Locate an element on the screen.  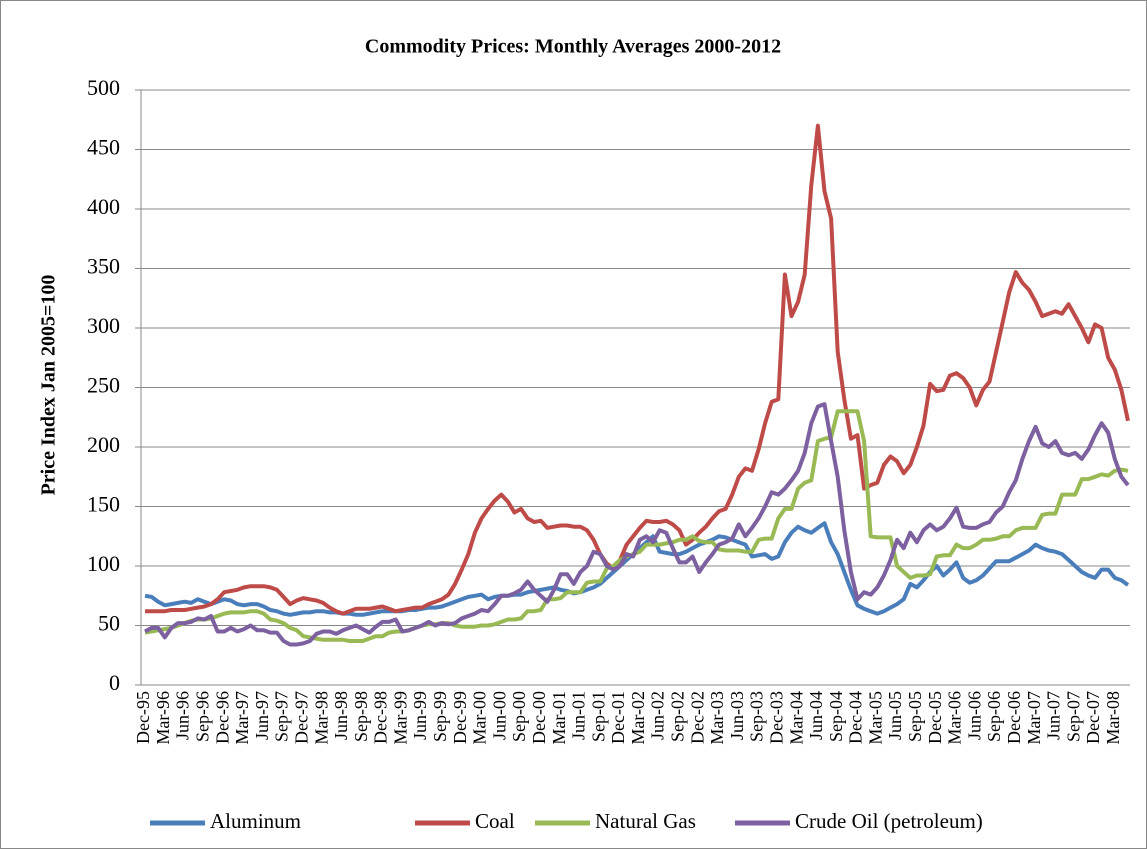
x-tick-label: Jun-97 is located at coordinates (262, 715).